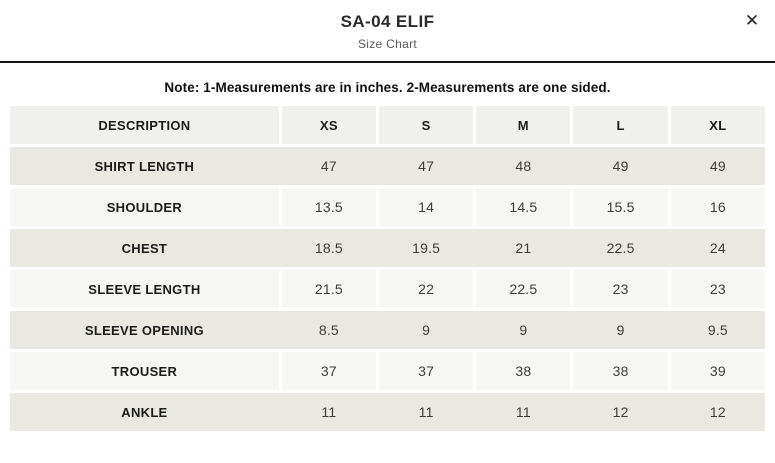  I want to click on size-cell: 19.5, so click(425, 248).